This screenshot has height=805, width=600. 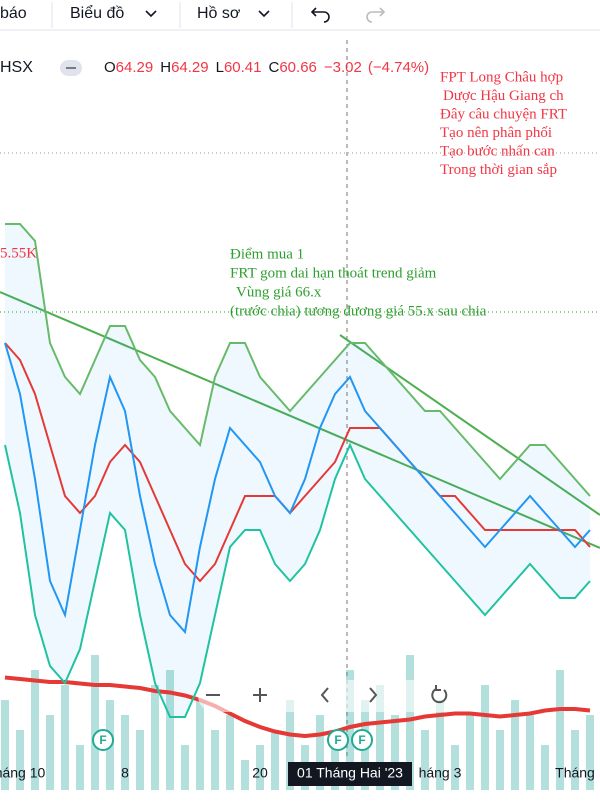 What do you see at coordinates (266, 67) in the screenshot?
I see `legend: O 64.29 H 64.29 L 60.41 C 60.66 −3.02 (−4.74%)` at bounding box center [266, 67].